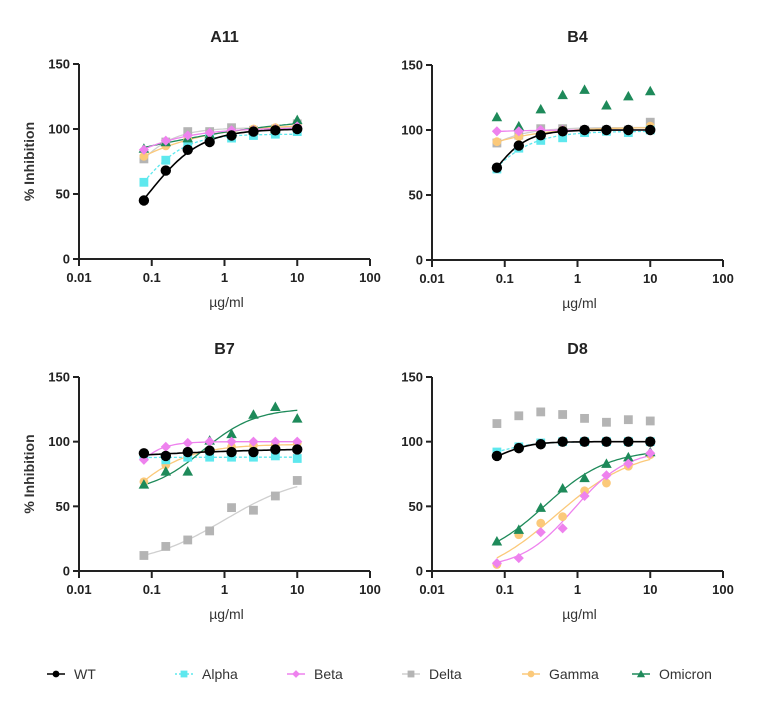 This screenshot has width=768, height=701. Describe the element at coordinates (573, 508) in the screenshot. I see `series-beta` at that location.